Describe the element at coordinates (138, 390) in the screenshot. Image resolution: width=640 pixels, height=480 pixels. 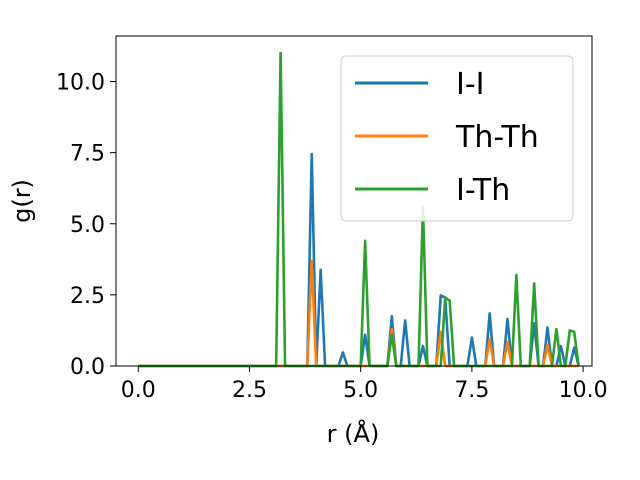
I see `x-tick-label: 0.0` at that location.